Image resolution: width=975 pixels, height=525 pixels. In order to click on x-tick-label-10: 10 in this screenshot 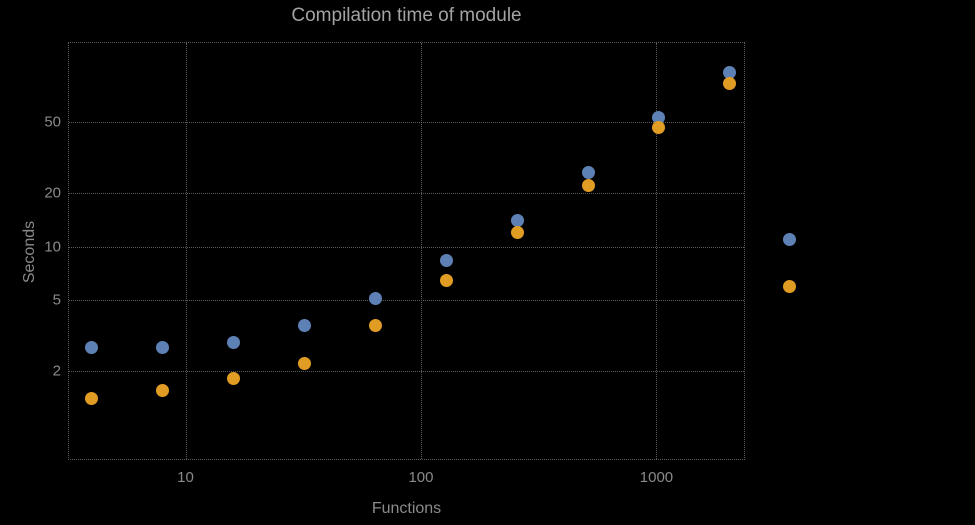, I will do `click(185, 477)`.